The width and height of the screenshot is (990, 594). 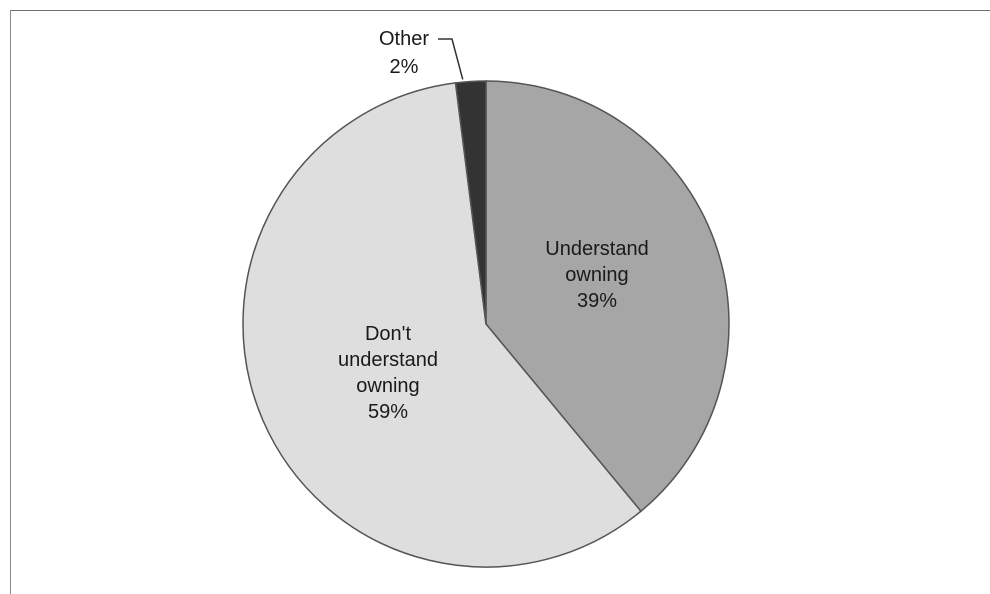 I want to click on frame-border-top, so click(x=500, y=10).